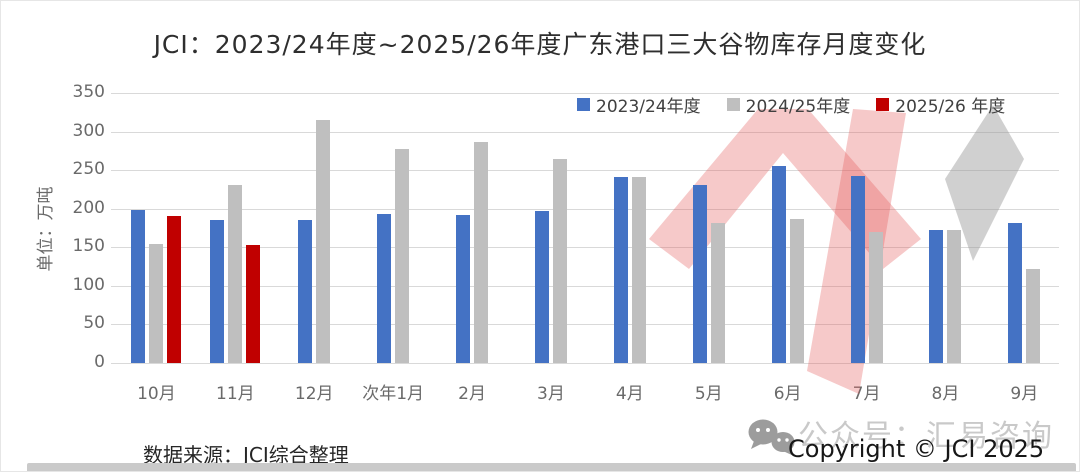 The image size is (1080, 472). Describe the element at coordinates (94, 323) in the screenshot. I see `y-axis-tick-label: 50` at that location.